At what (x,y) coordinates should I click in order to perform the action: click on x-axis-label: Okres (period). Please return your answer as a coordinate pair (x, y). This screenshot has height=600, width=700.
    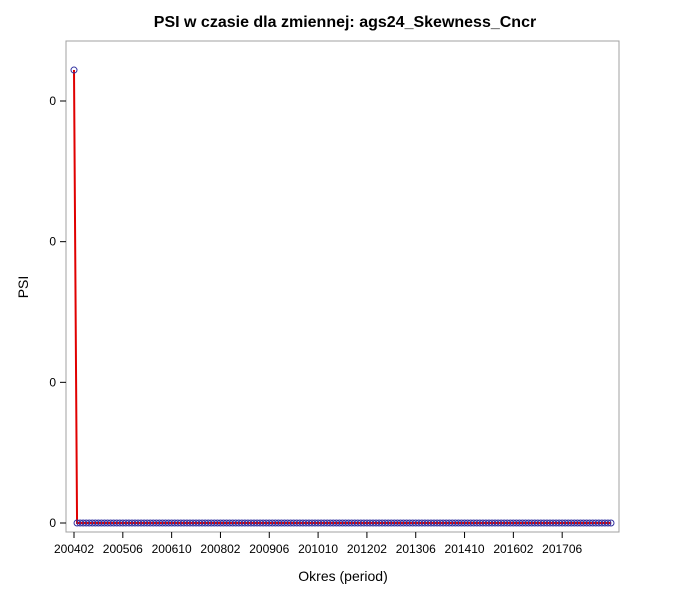
    Looking at the image, I should click on (342, 576).